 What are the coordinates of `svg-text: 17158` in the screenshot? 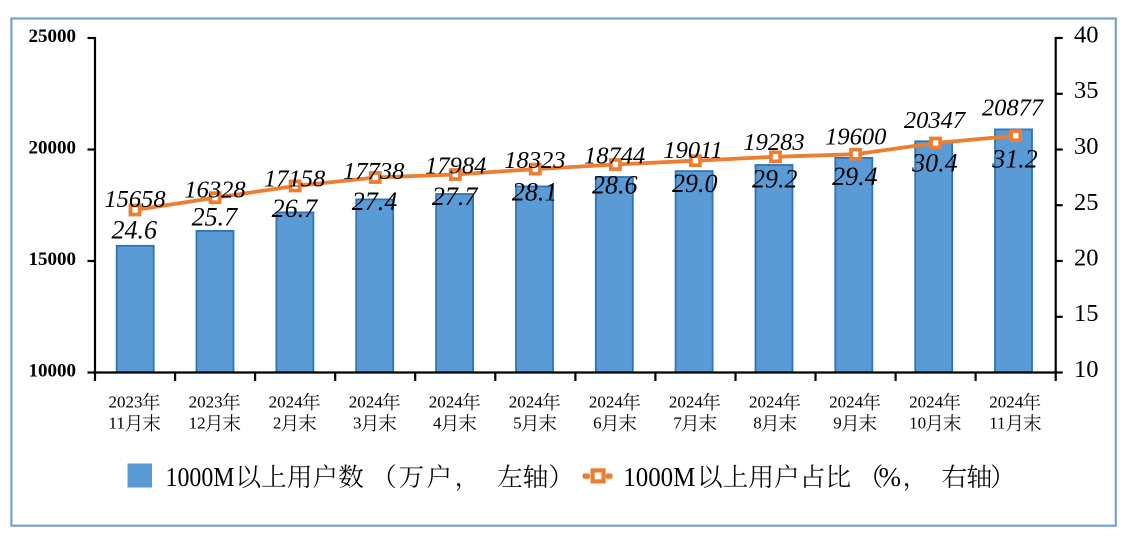 It's located at (294, 178).